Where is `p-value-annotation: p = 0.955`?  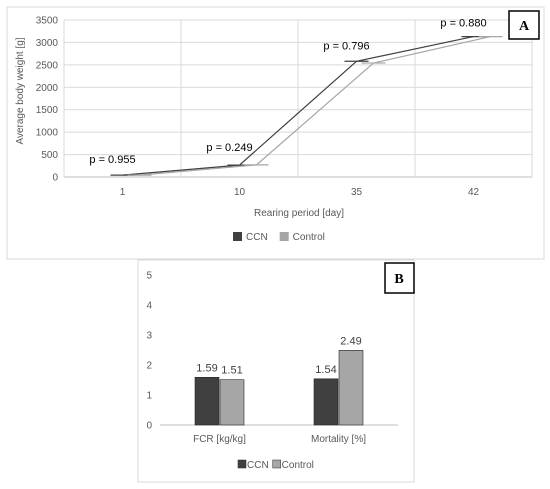
p-value-annotation: p = 0.955 is located at coordinates (112, 160).